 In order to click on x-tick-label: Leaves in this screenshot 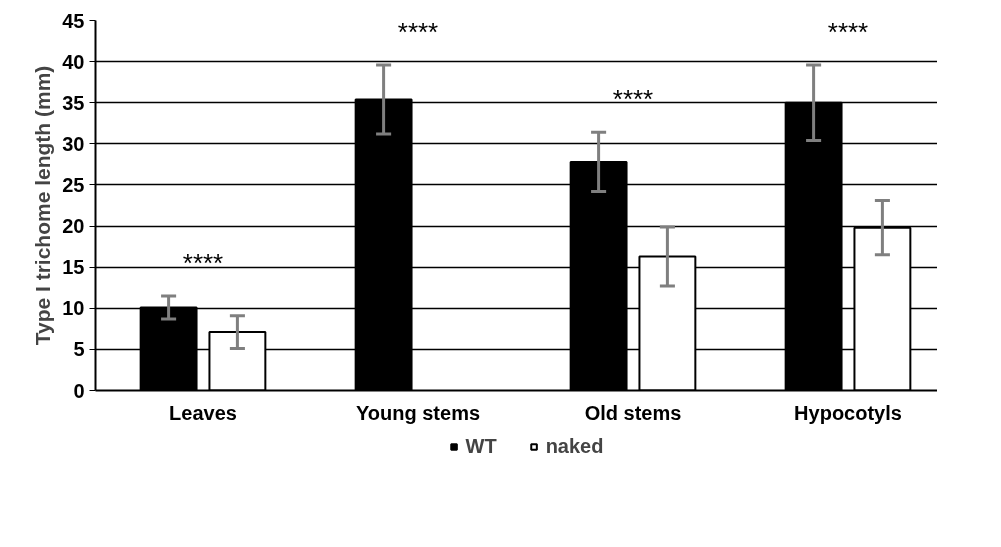, I will do `click(203, 412)`.